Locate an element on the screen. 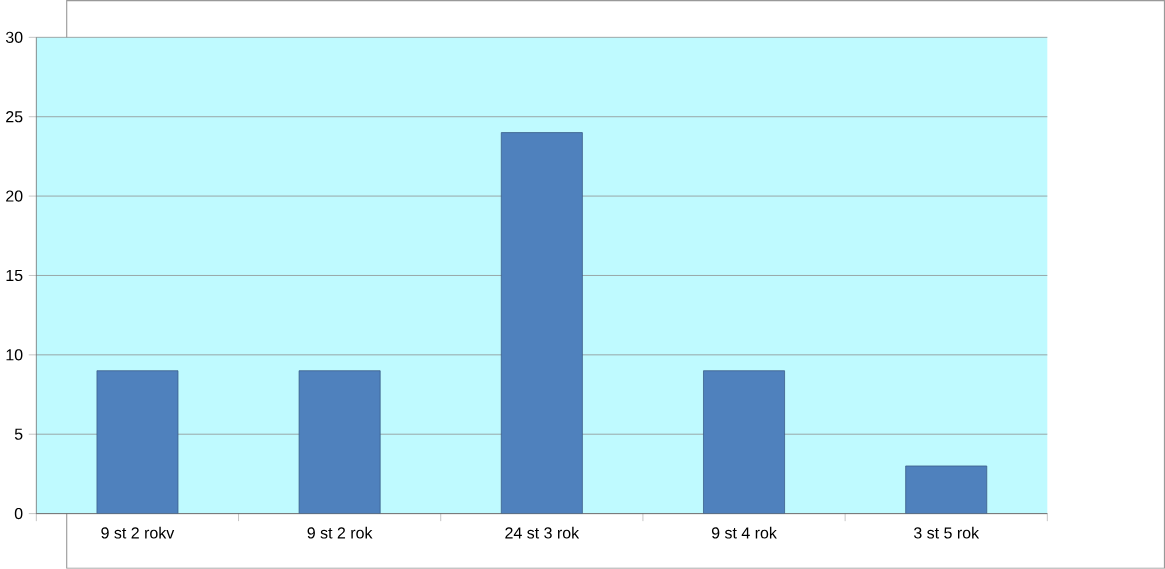 The image size is (1165, 569). y-tick-label: 10 is located at coordinates (14, 355).